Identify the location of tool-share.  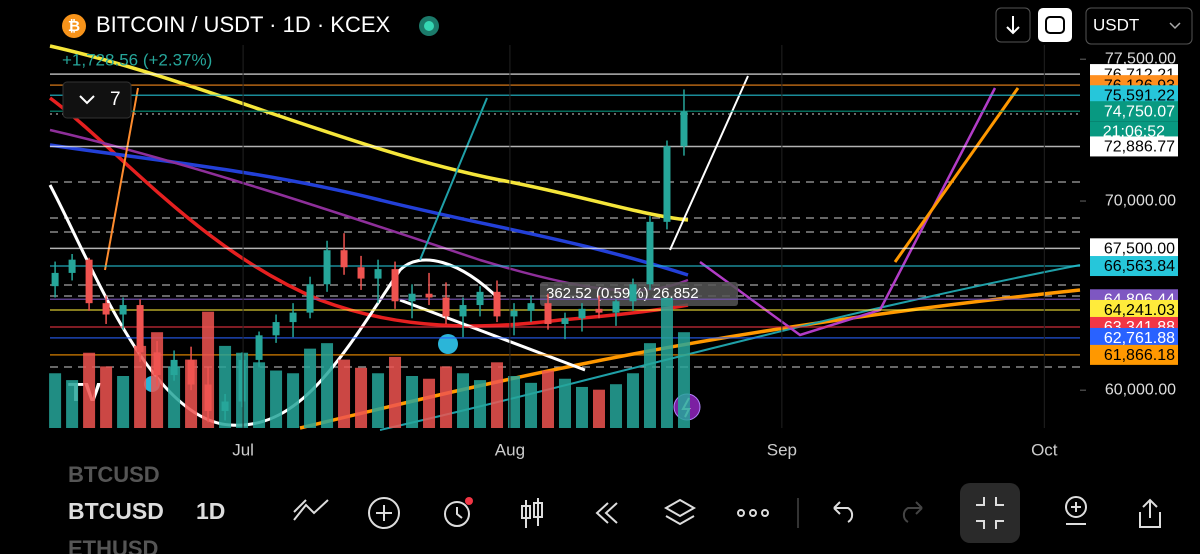
(1150, 513).